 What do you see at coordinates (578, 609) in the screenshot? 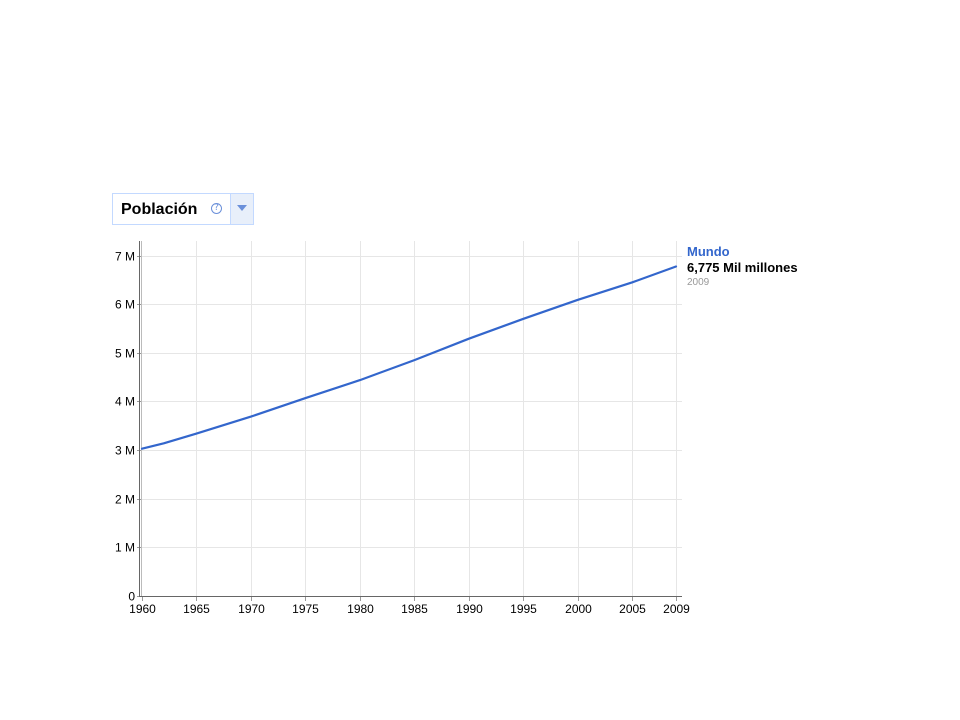
I see `x-tick-label: 2000` at bounding box center [578, 609].